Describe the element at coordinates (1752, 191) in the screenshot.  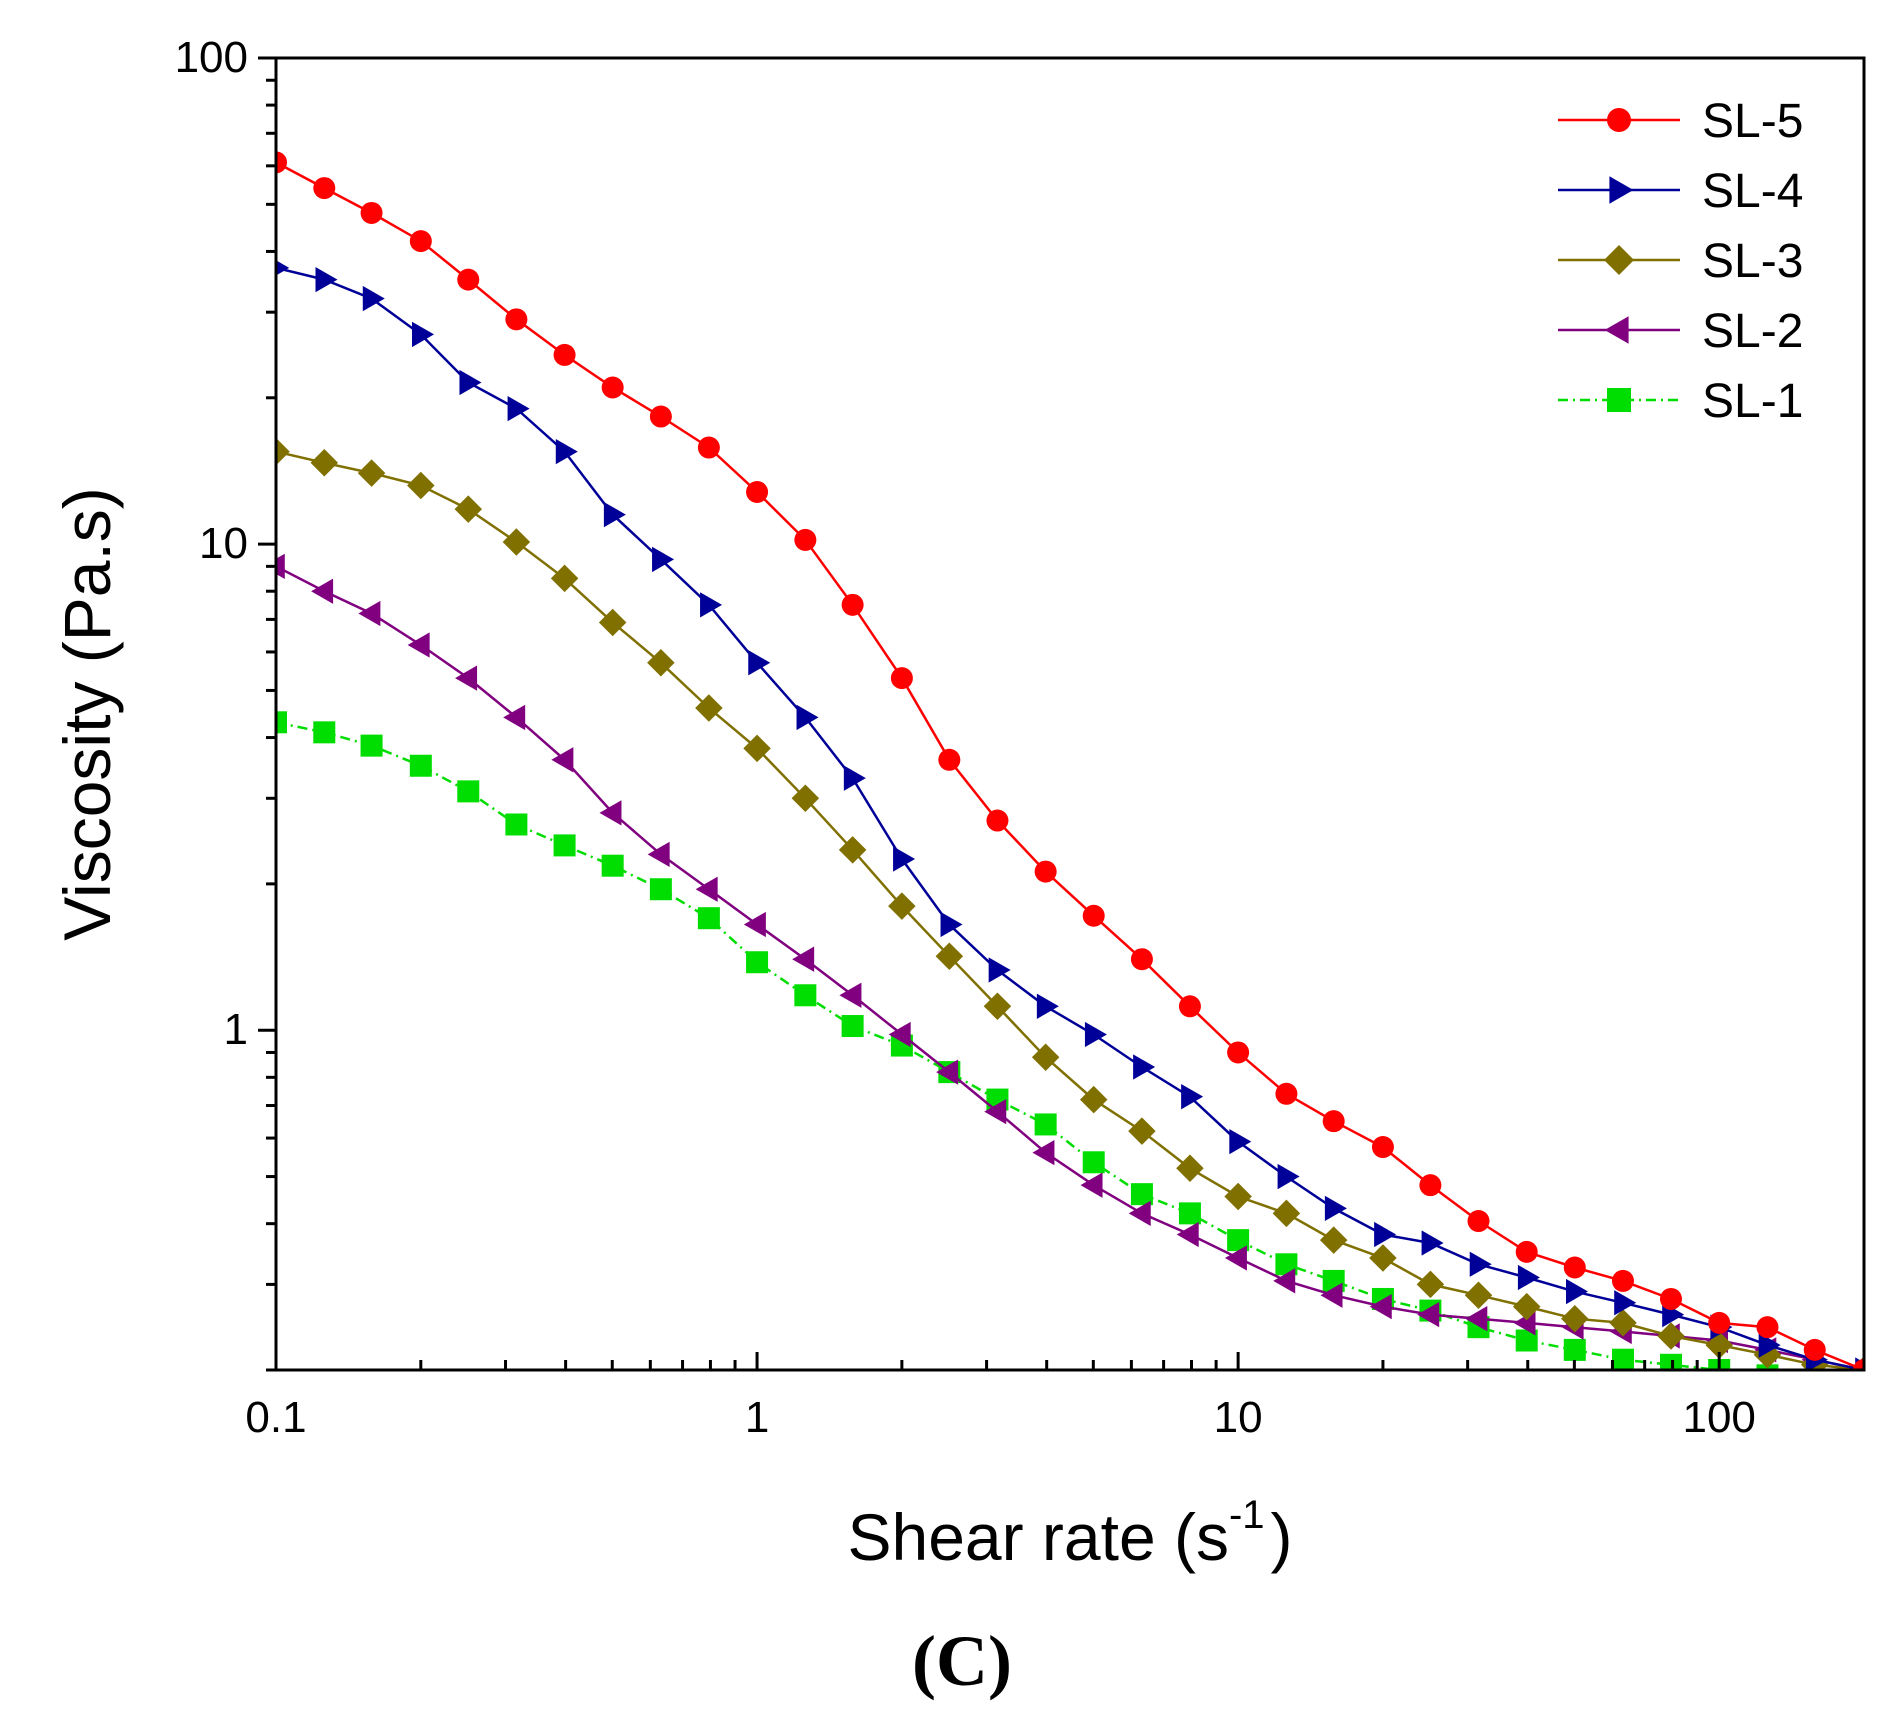
I see `legend-label-sl-4: SL-4` at that location.